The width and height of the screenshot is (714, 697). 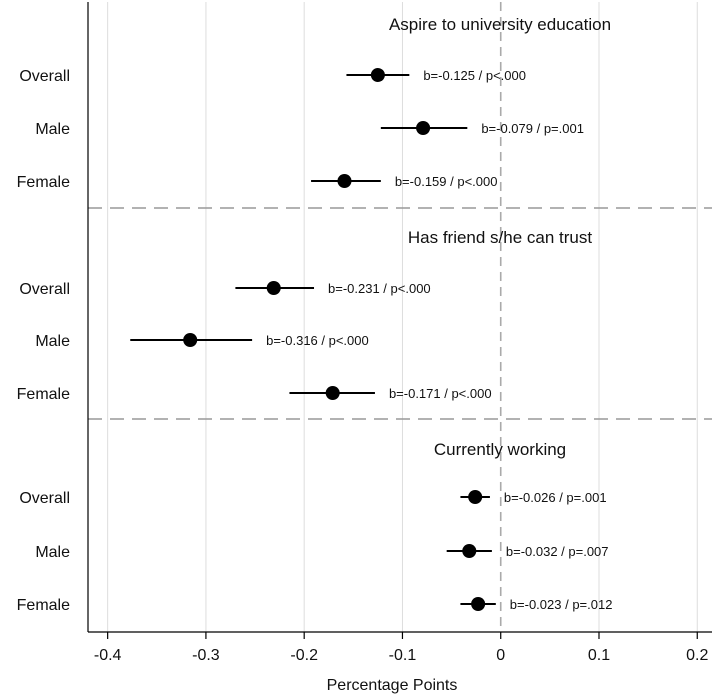 I want to click on coefficient-annotation: b=-0.171 / p<.000, so click(x=440, y=393).